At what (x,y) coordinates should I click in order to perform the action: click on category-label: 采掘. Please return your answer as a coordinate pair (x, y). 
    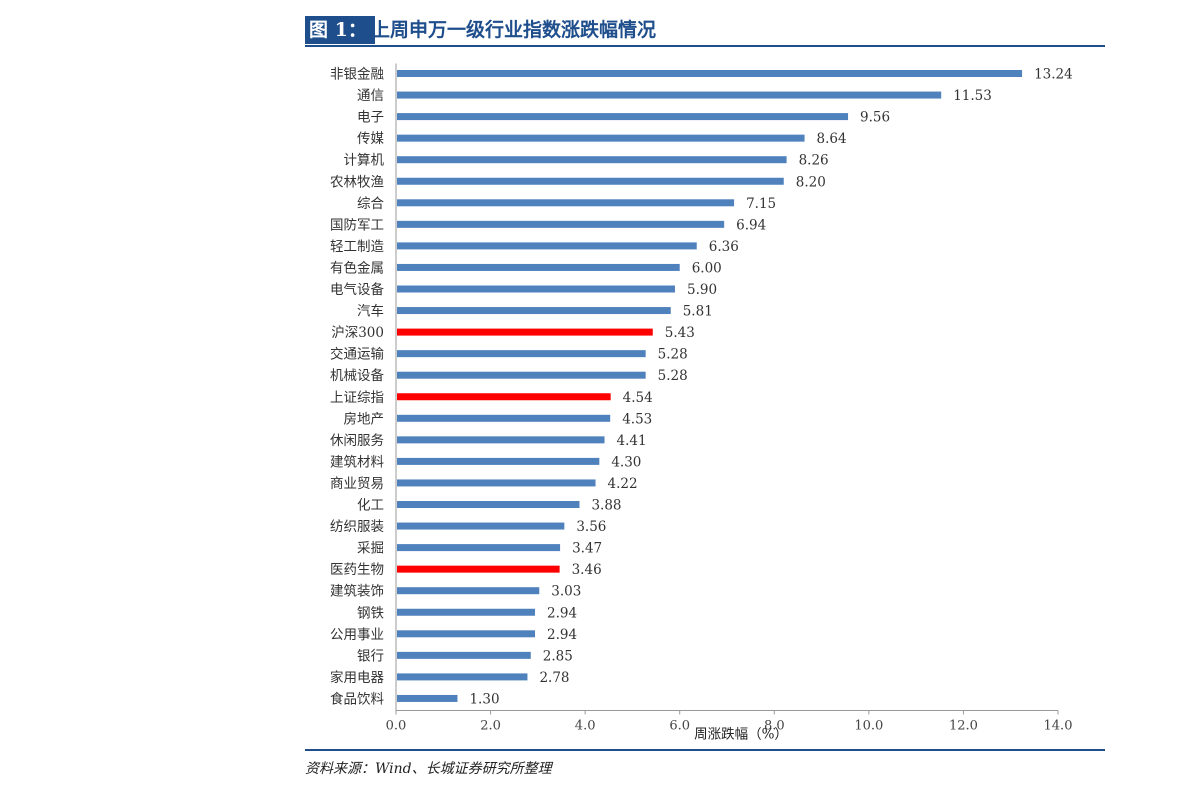
    Looking at the image, I should click on (370, 549).